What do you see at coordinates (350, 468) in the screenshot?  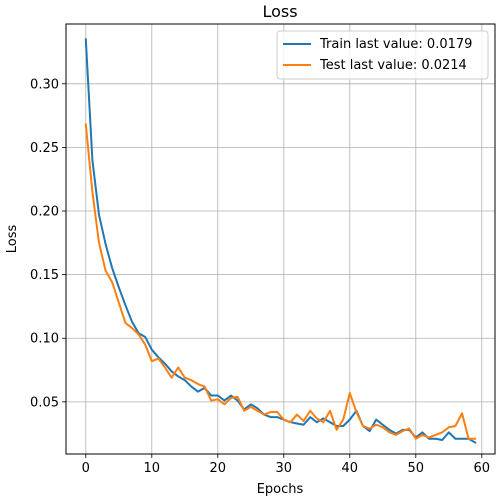 I see `x-tick-label: 40` at bounding box center [350, 468].